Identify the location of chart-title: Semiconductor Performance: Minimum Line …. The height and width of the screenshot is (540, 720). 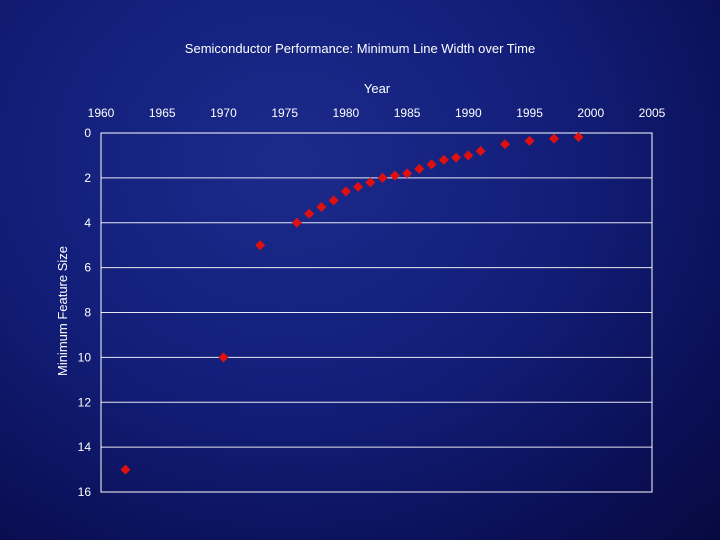
(360, 48).